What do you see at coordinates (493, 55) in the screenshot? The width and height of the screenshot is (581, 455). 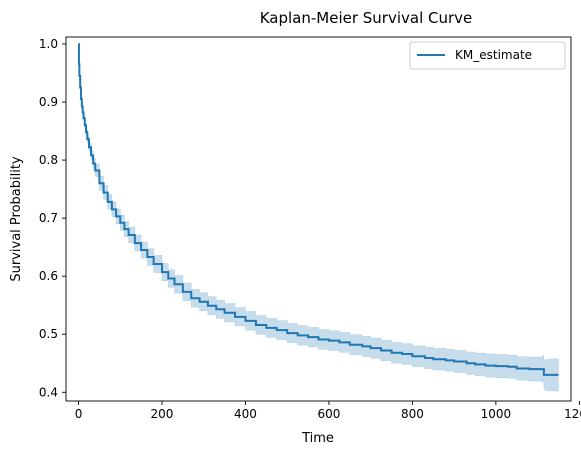 I see `legend-label: KM_estimate` at bounding box center [493, 55].